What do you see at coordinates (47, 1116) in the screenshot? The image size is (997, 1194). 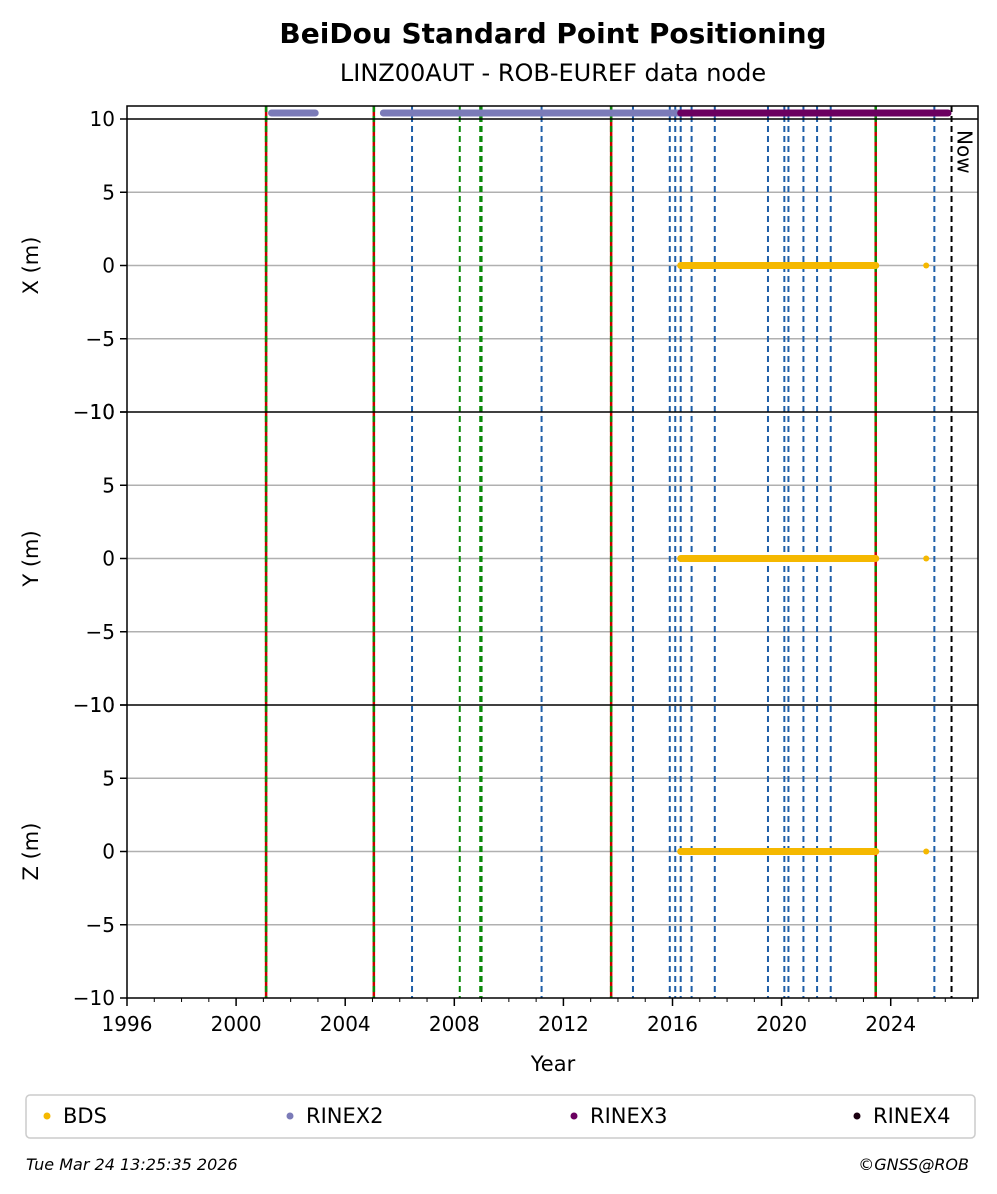 I see `legend-marker-bds` at bounding box center [47, 1116].